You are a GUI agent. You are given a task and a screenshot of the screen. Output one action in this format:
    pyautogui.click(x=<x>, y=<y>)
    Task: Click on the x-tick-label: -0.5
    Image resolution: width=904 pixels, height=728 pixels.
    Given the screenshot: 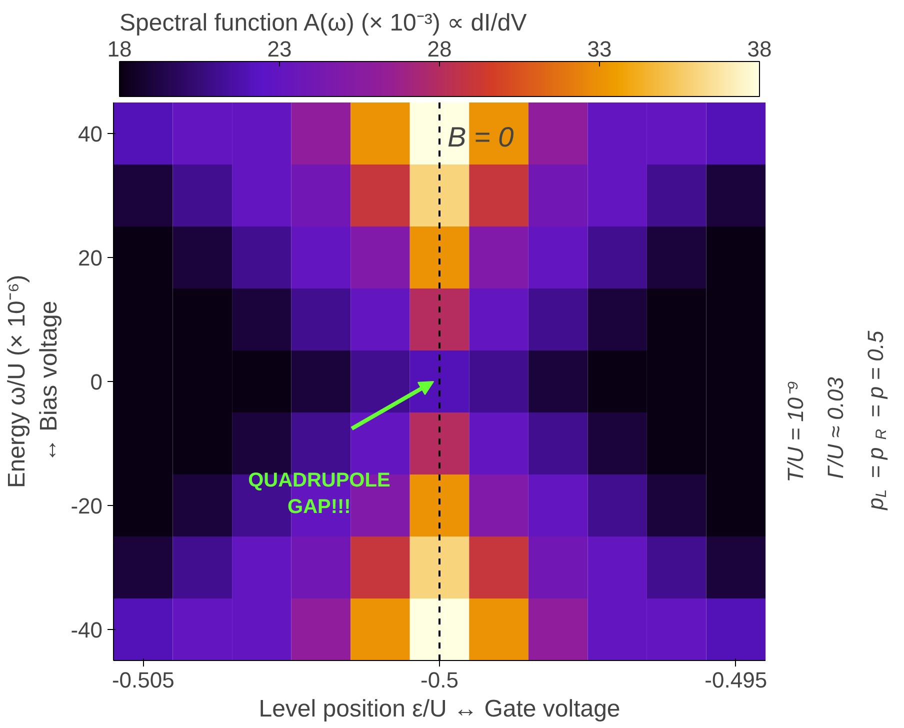 What is the action you would take?
    pyautogui.click(x=439, y=680)
    